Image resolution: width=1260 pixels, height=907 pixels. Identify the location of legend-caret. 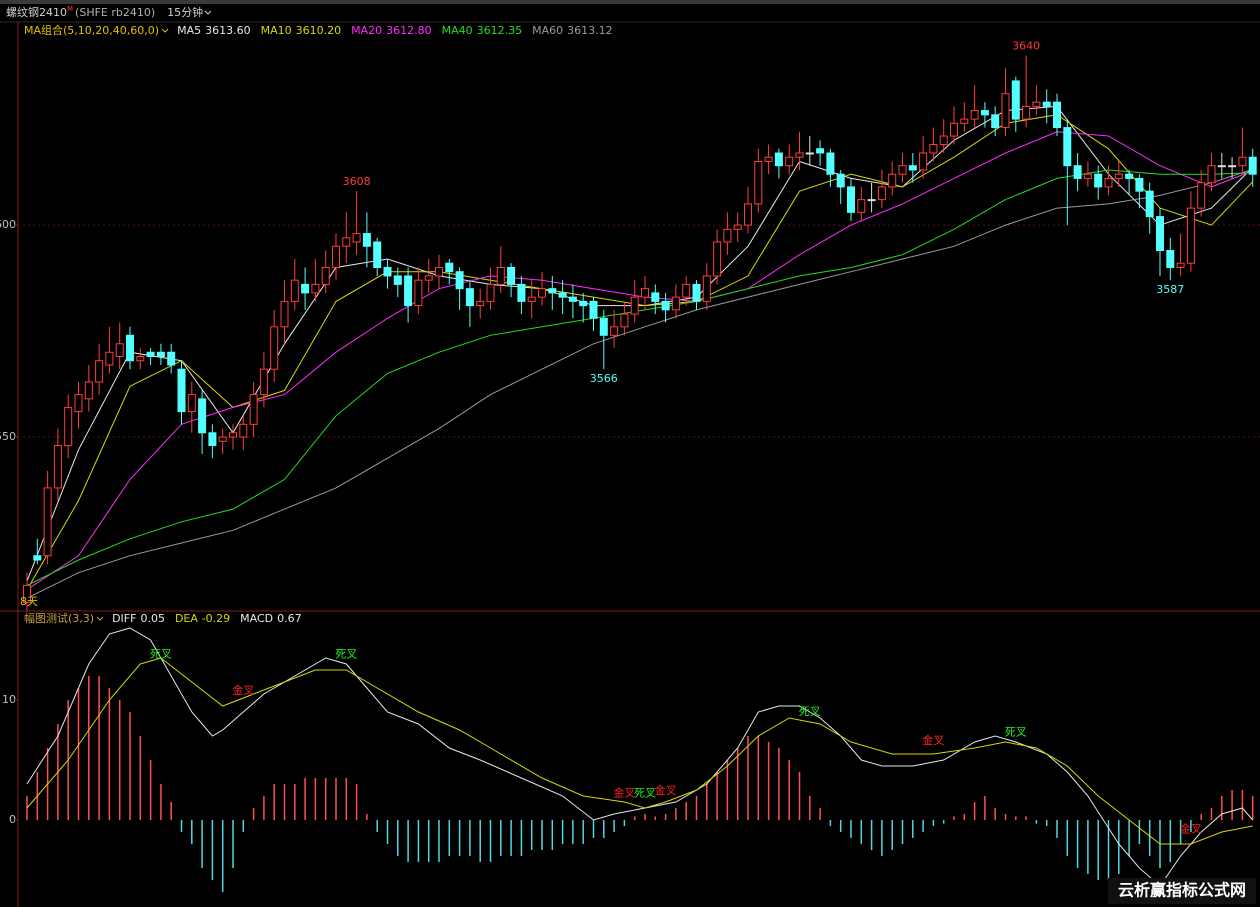
(165, 30).